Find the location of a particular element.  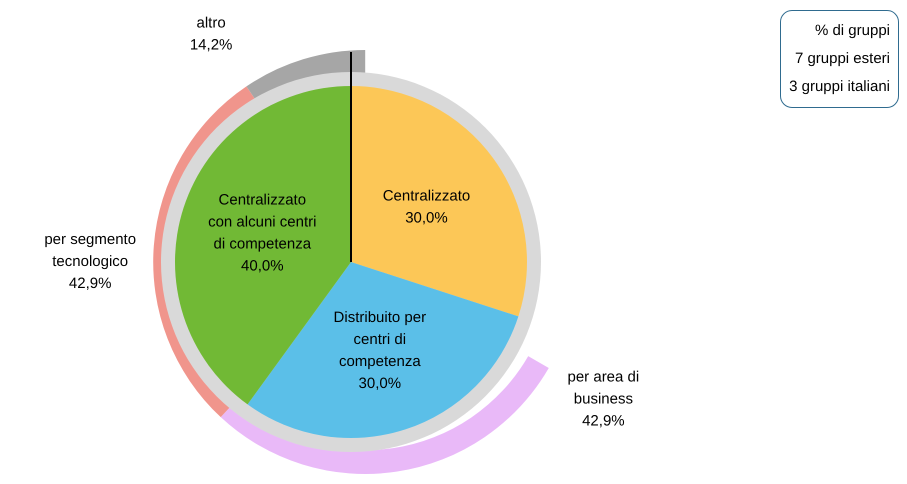

text: 7 gruppi esteri is located at coordinates (842, 59).